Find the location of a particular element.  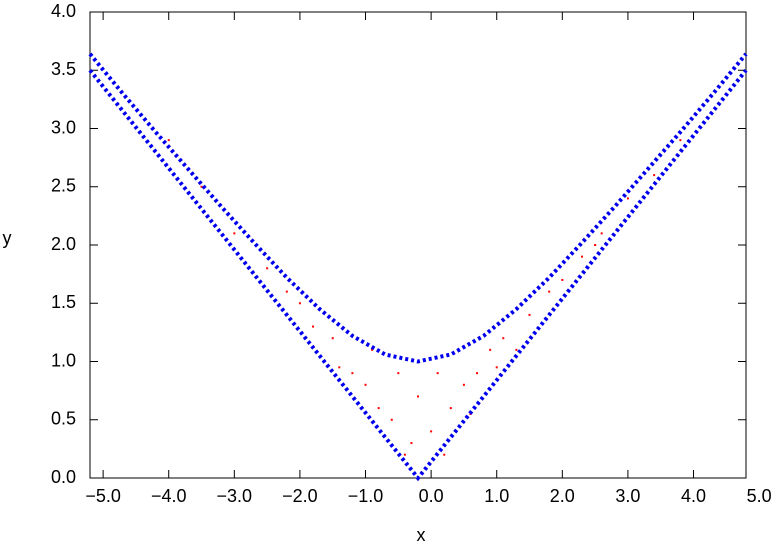

y-tick-label: 3.0 is located at coordinates (63, 127).